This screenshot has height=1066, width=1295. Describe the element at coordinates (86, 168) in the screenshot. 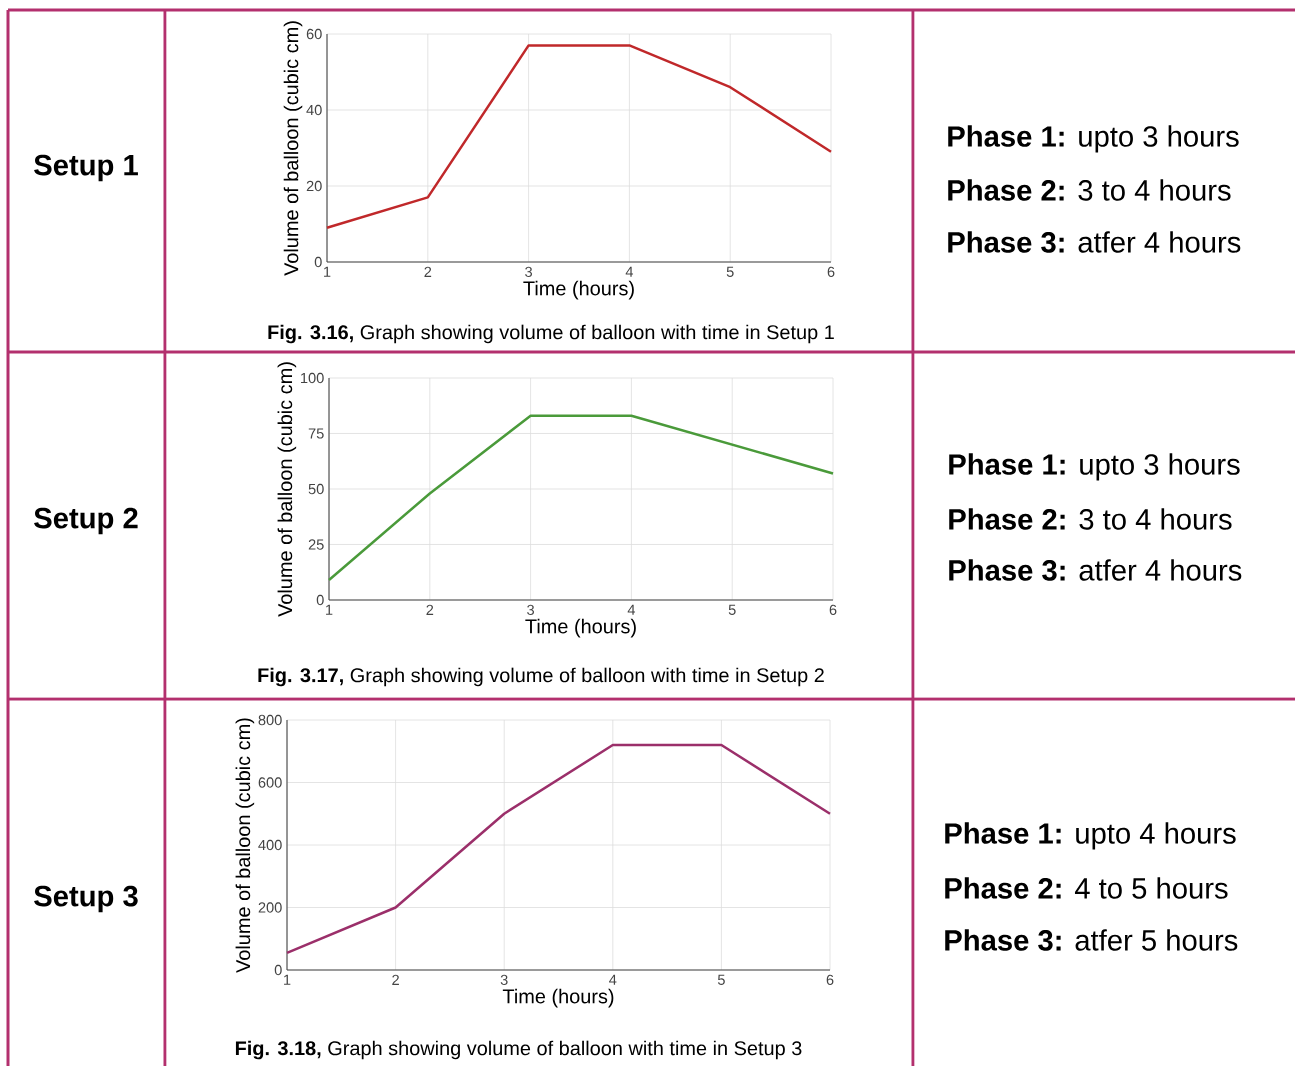

I see `text: Setup 1` at that location.